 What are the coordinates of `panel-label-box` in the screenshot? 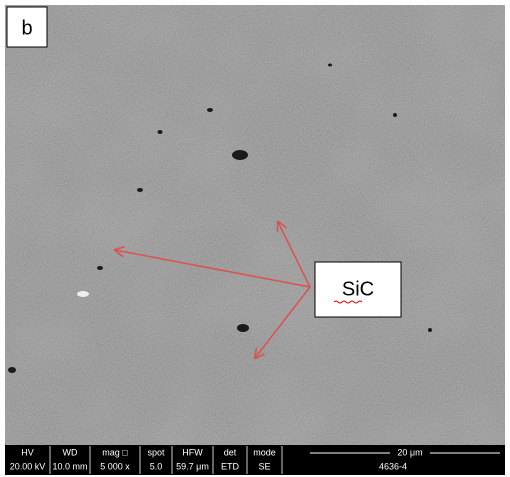 It's located at (27, 27).